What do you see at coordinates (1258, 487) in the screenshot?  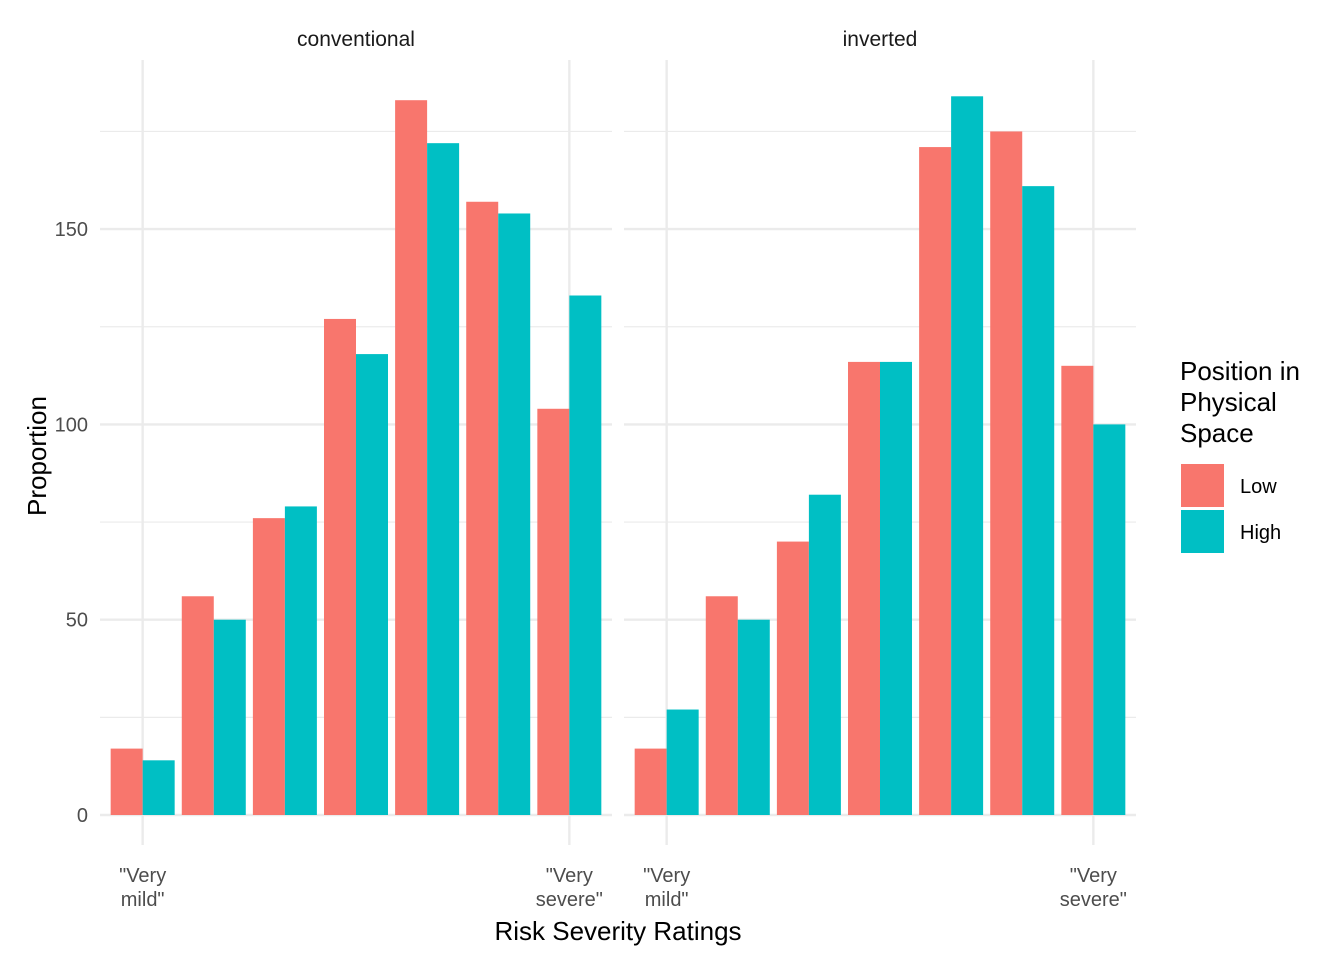 I see `legend-label-low: Low` at bounding box center [1258, 487].